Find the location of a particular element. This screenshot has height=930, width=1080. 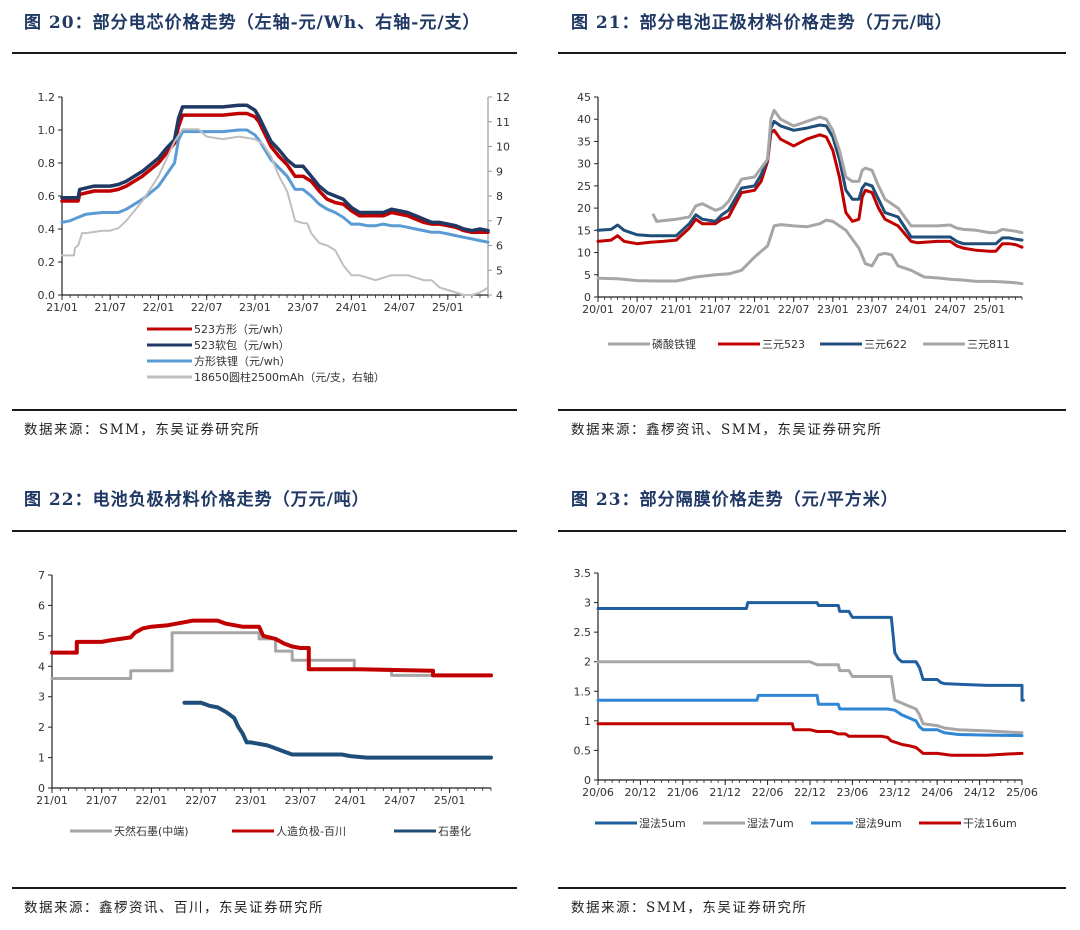

legend-label: 石墨化 is located at coordinates (454, 831).